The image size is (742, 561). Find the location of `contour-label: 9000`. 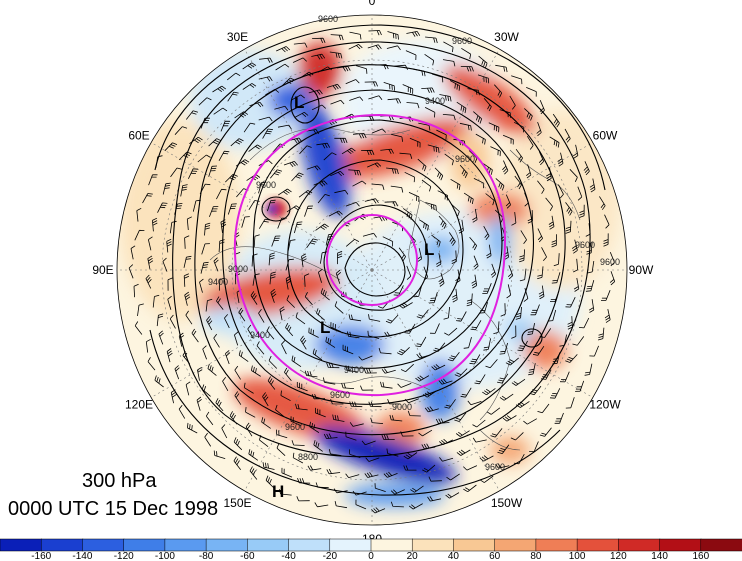

contour-label: 9000 is located at coordinates (238, 269).